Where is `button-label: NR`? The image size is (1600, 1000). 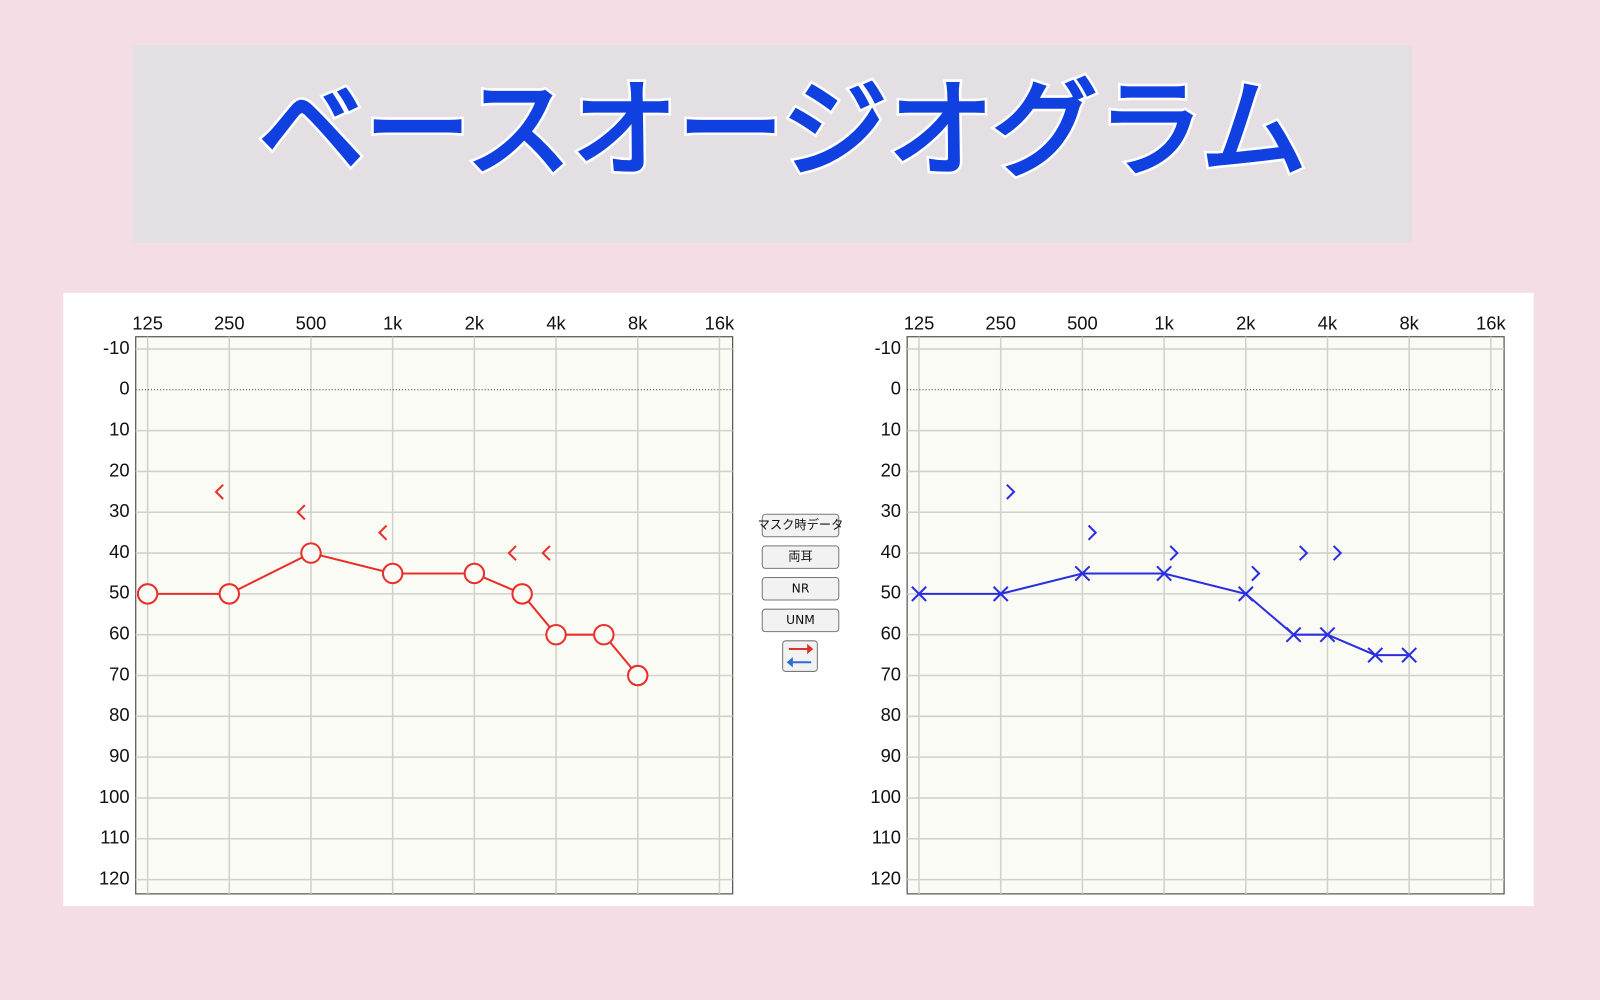
button-label: NR is located at coordinates (801, 588).